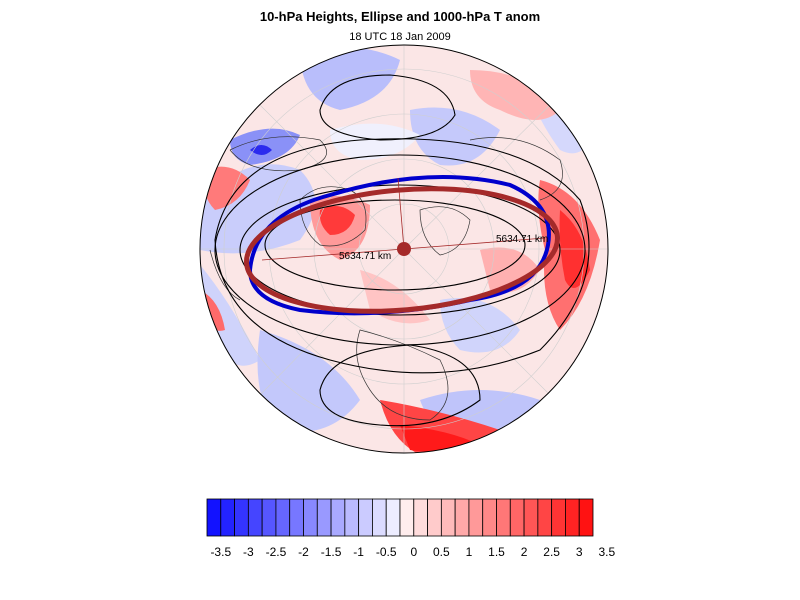 This screenshot has height=600, width=800. What do you see at coordinates (524, 552) in the screenshot?
I see `colorbar-tick-label: 2` at bounding box center [524, 552].